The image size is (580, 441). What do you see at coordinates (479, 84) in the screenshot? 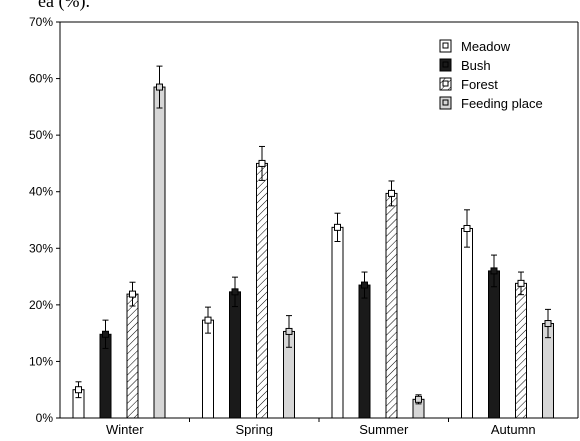
I see `legend-label: Forest` at bounding box center [479, 84].